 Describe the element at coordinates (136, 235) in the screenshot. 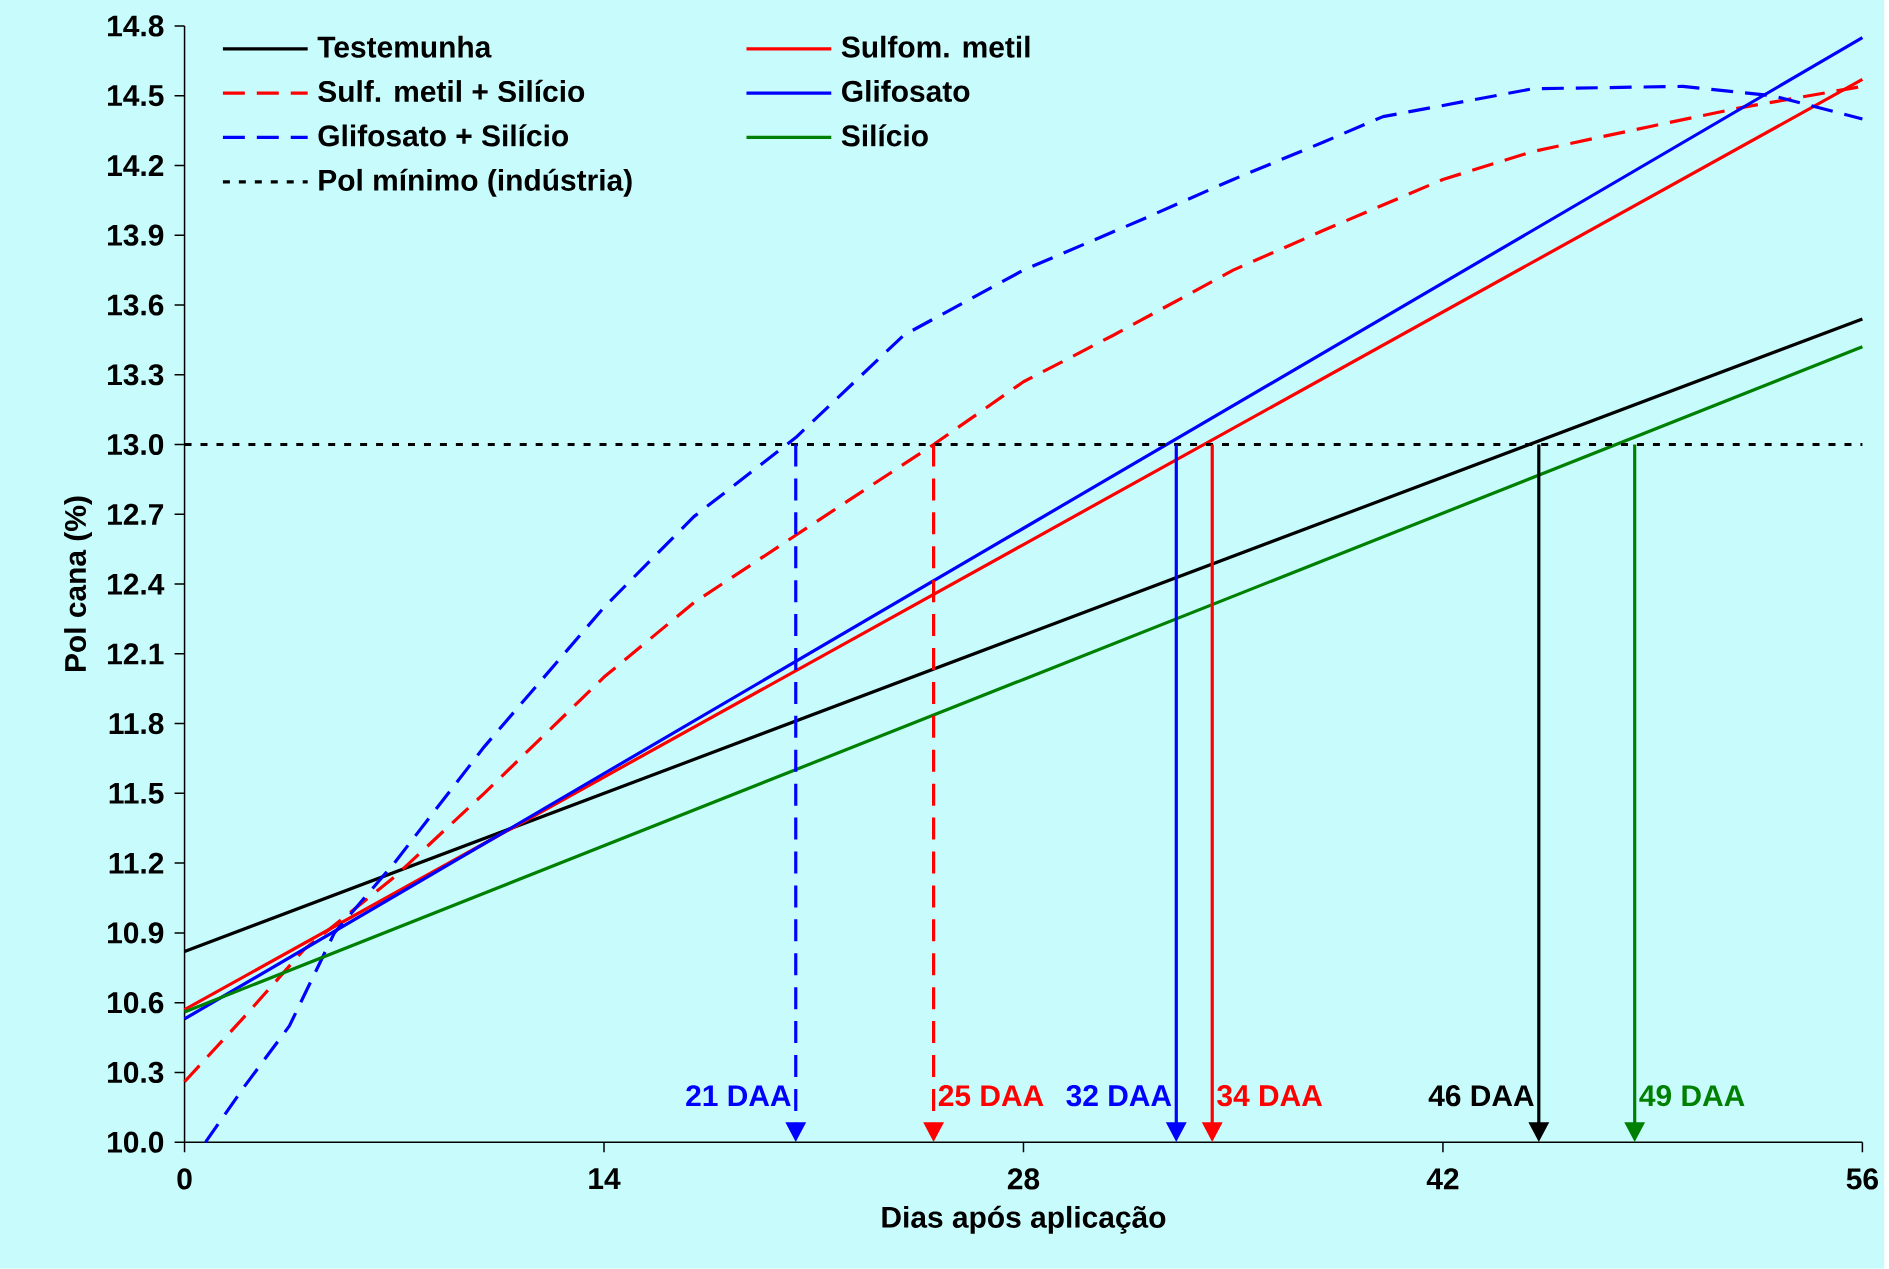

I see `y-tick-label: 13.9` at that location.